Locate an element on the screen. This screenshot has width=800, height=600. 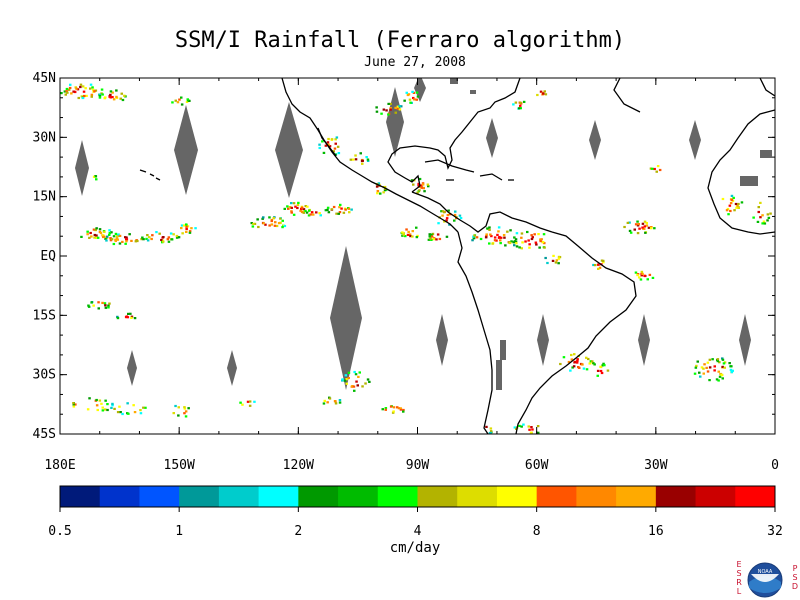
map-date: June 27, 2008 is located at coordinates (415, 62).